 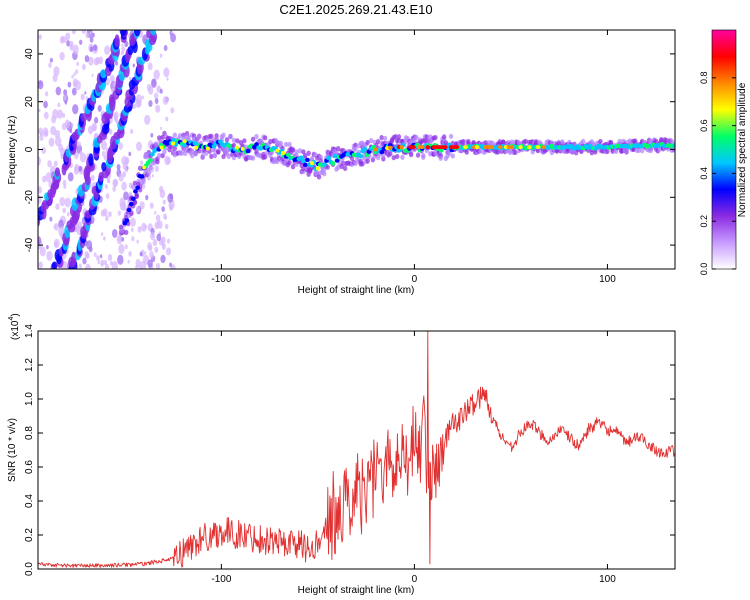 What do you see at coordinates (29, 331) in the screenshot?
I see `snr-ytick-label: 1.4` at bounding box center [29, 331].